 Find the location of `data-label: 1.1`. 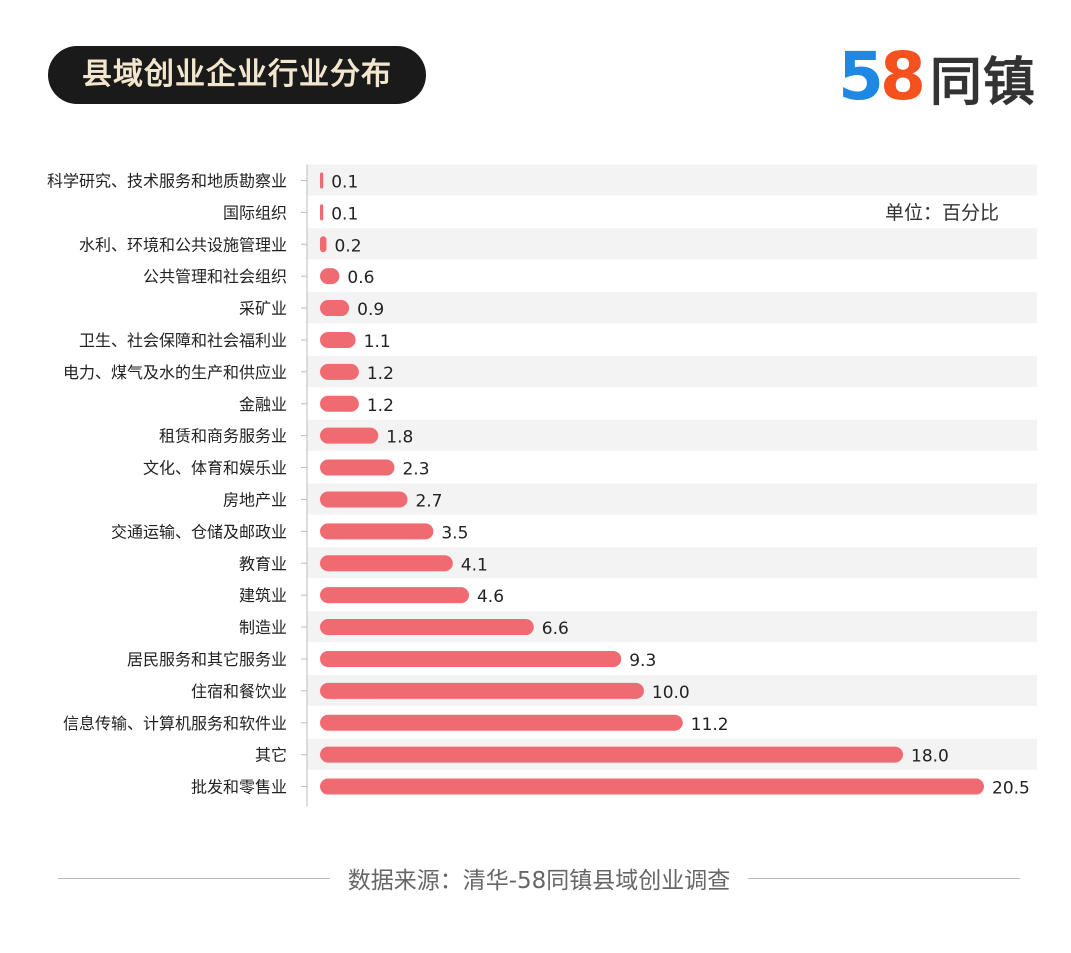

data-label: 1.1 is located at coordinates (377, 342).